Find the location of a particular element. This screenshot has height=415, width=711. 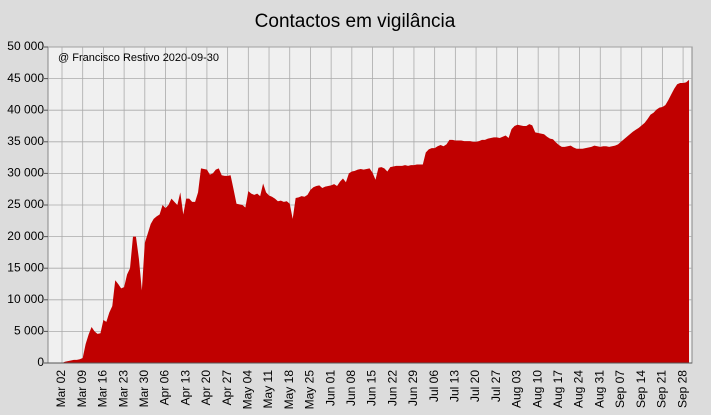

x-tick-label: Jun 15 is located at coordinates (372, 388).